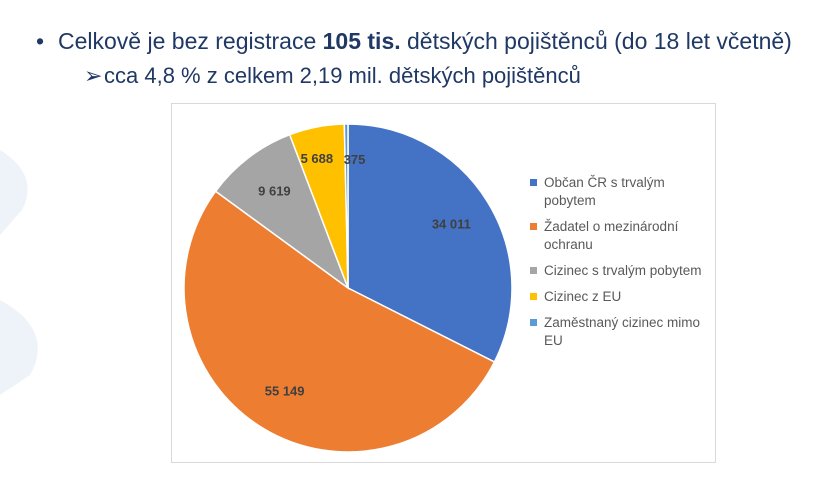  I want to click on legend-item: Cizinec z EU, so click(618, 297).